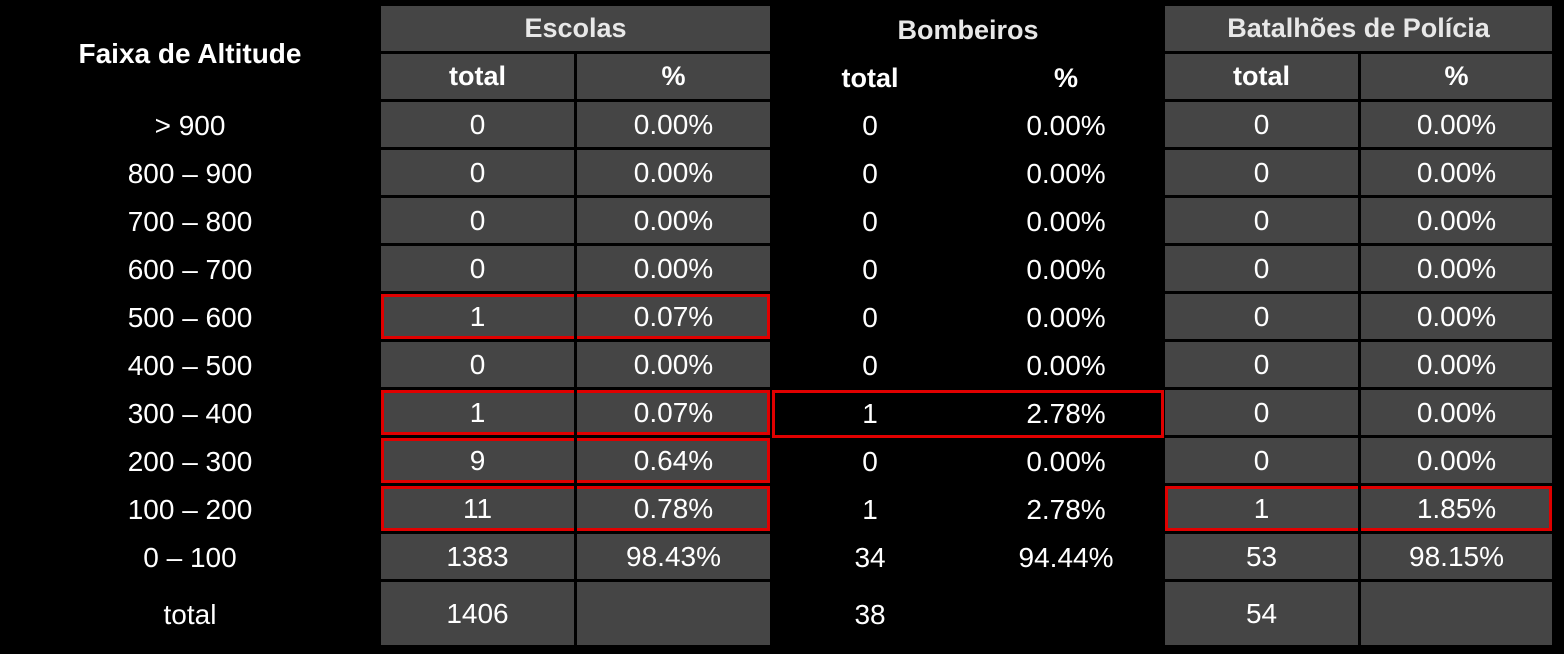 This screenshot has width=1564, height=660. I want to click on row-label: 500 – 600, so click(190, 318).